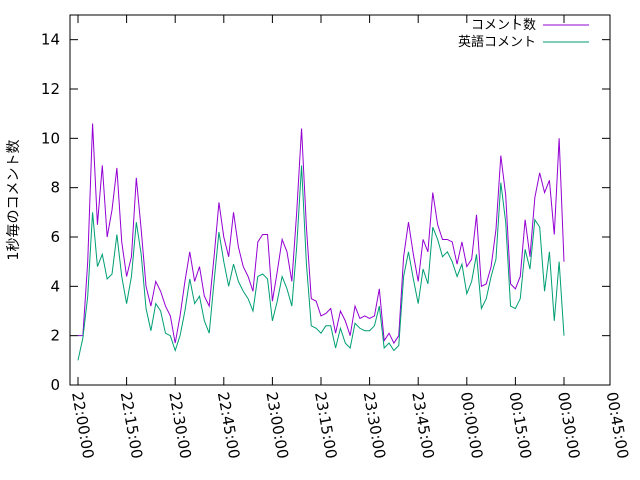  What do you see at coordinates (179, 425) in the screenshot?
I see `x-tick-label: 22:30:00` at bounding box center [179, 425].